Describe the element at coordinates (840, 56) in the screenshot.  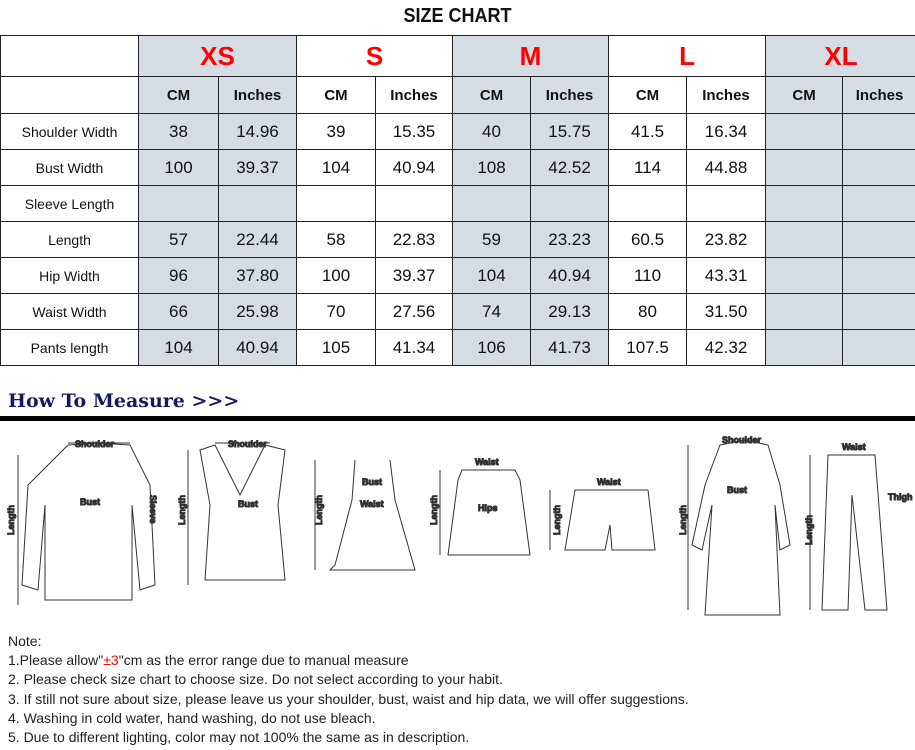
I see `size-xl: XL` at that location.